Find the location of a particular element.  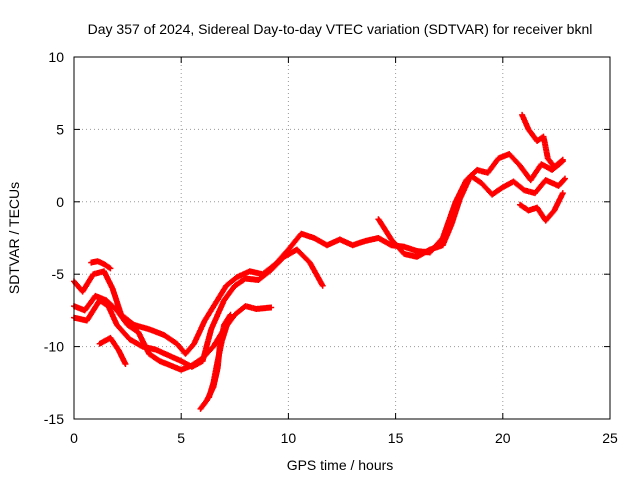

series-track-j is located at coordinates (541, 207).